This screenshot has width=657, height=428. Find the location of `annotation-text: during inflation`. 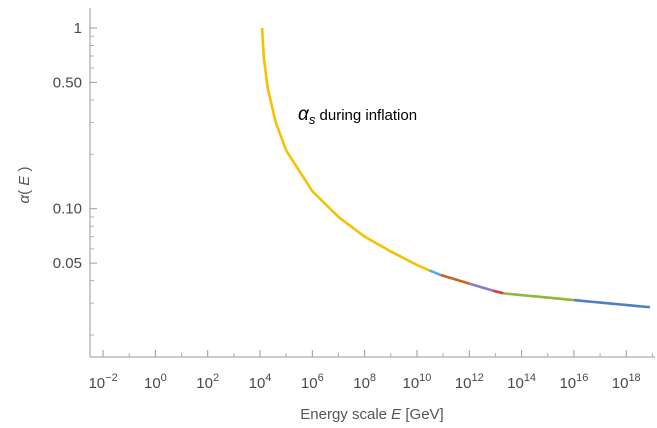

annotation-text: during inflation is located at coordinates (366, 115).